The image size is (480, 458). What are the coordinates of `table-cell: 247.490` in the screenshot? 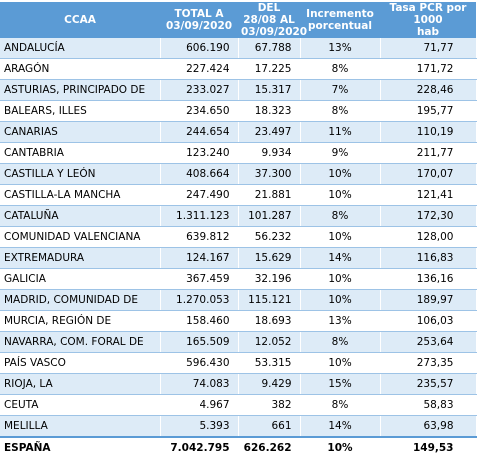 It's located at (199, 195).